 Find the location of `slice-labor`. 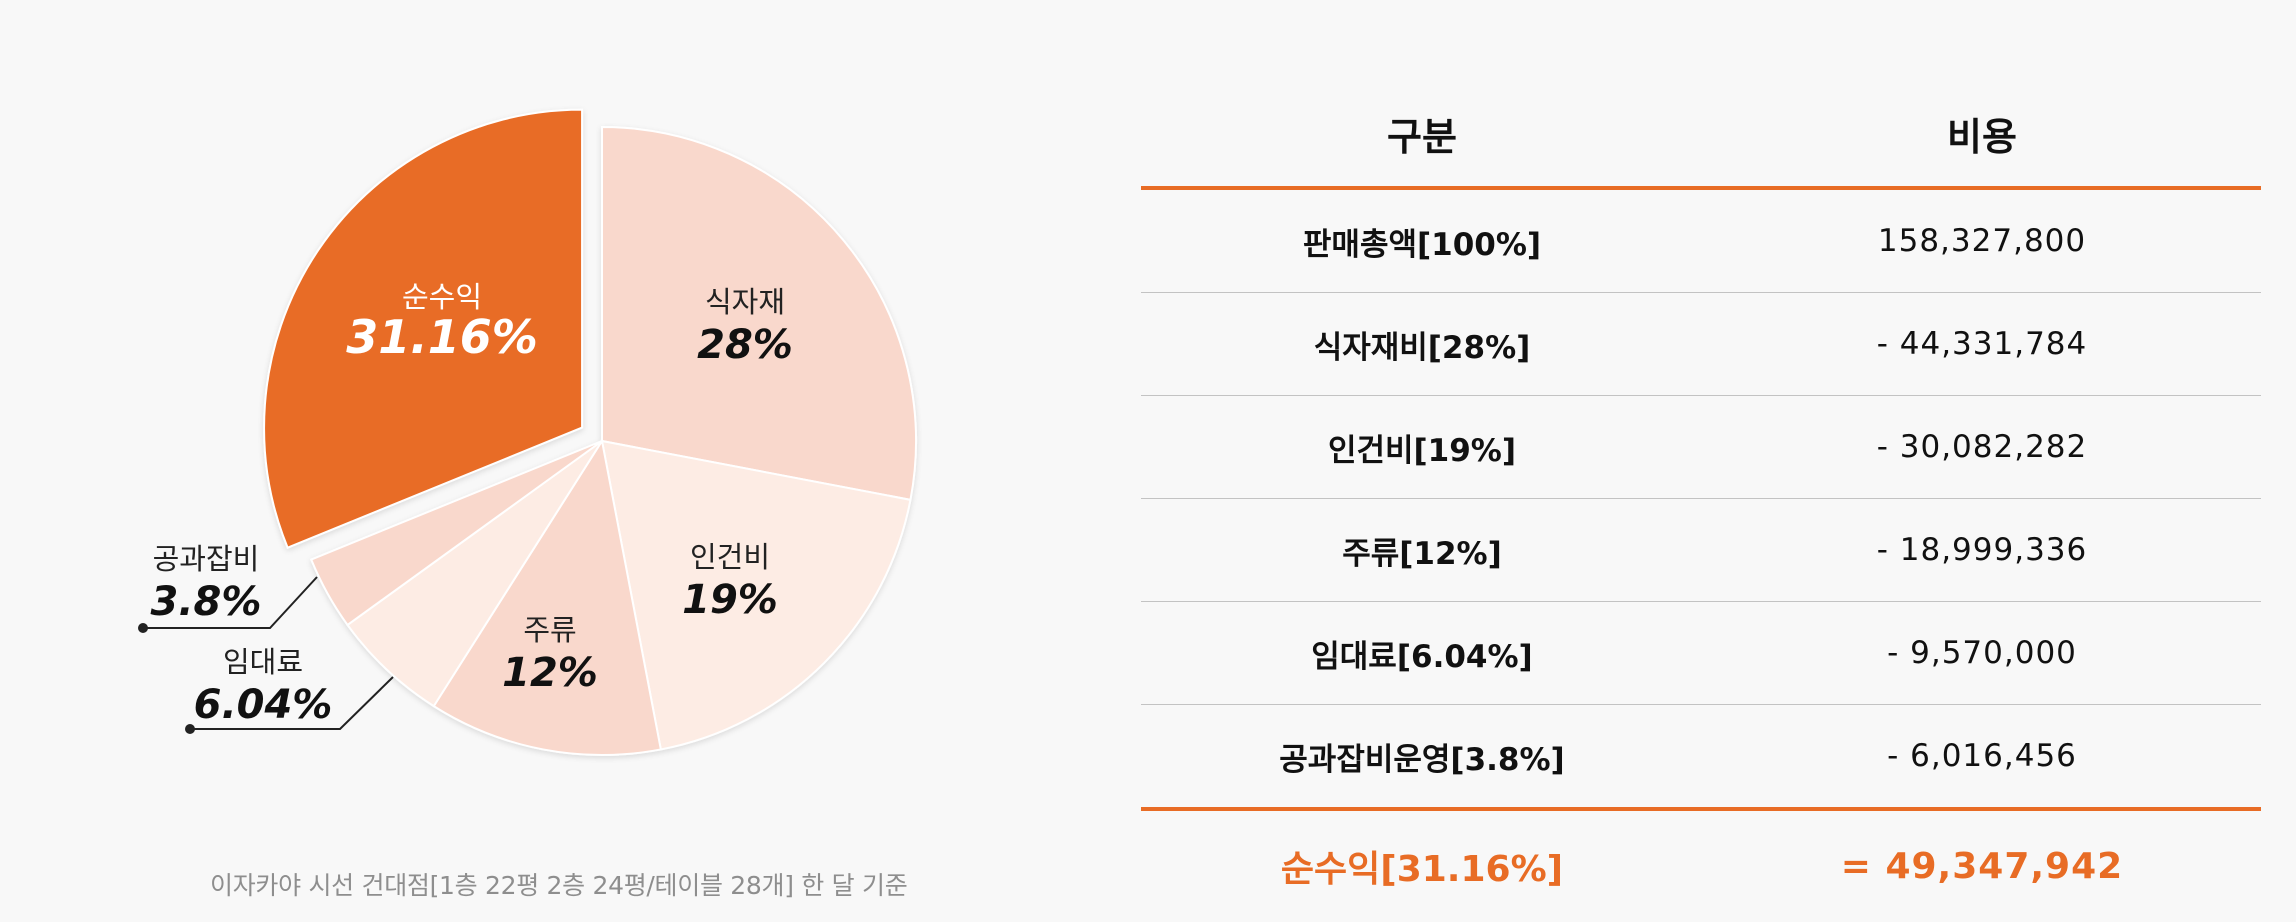

slice-labor is located at coordinates (756, 595).